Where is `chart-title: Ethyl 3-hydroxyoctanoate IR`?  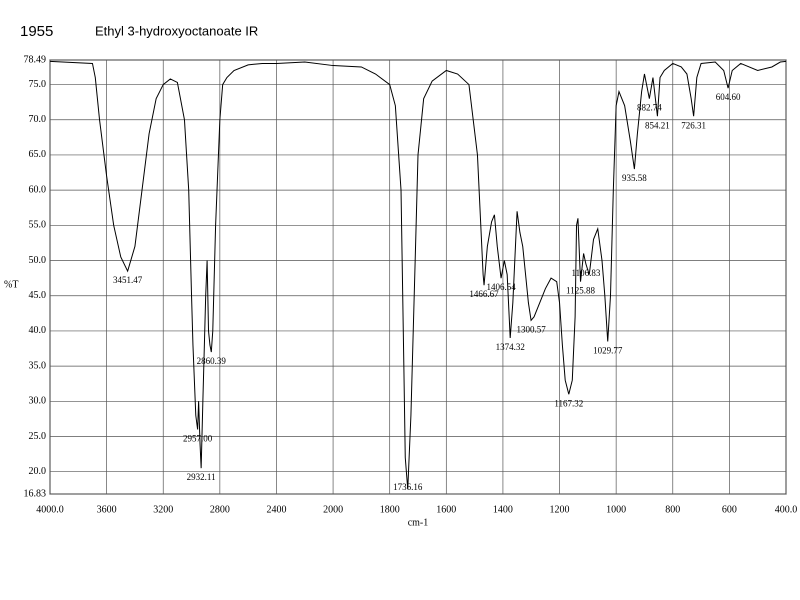 chart-title: Ethyl 3-hydroxyoctanoate IR is located at coordinates (176, 30).